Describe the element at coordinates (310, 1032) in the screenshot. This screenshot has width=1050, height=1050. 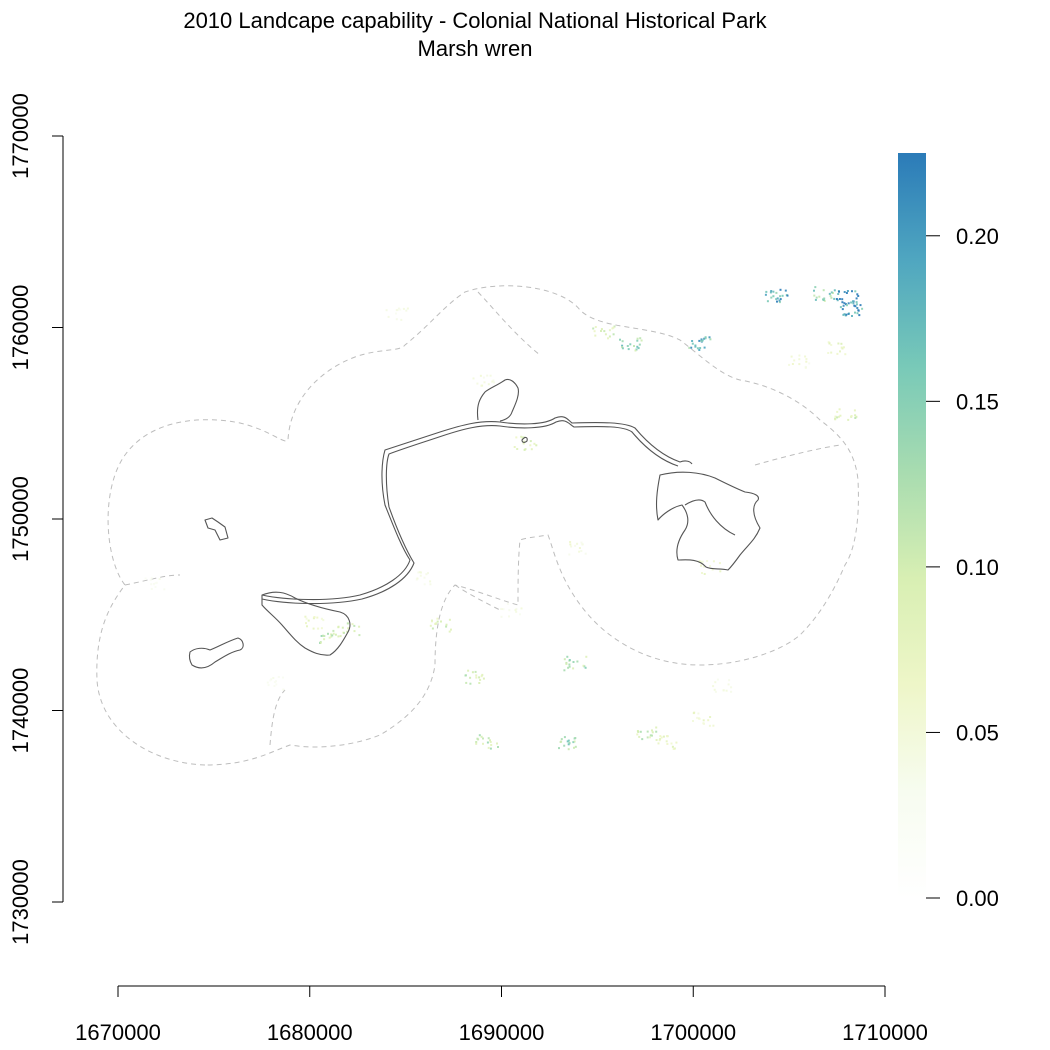
I see `x-tick-label: 1680000` at that location.